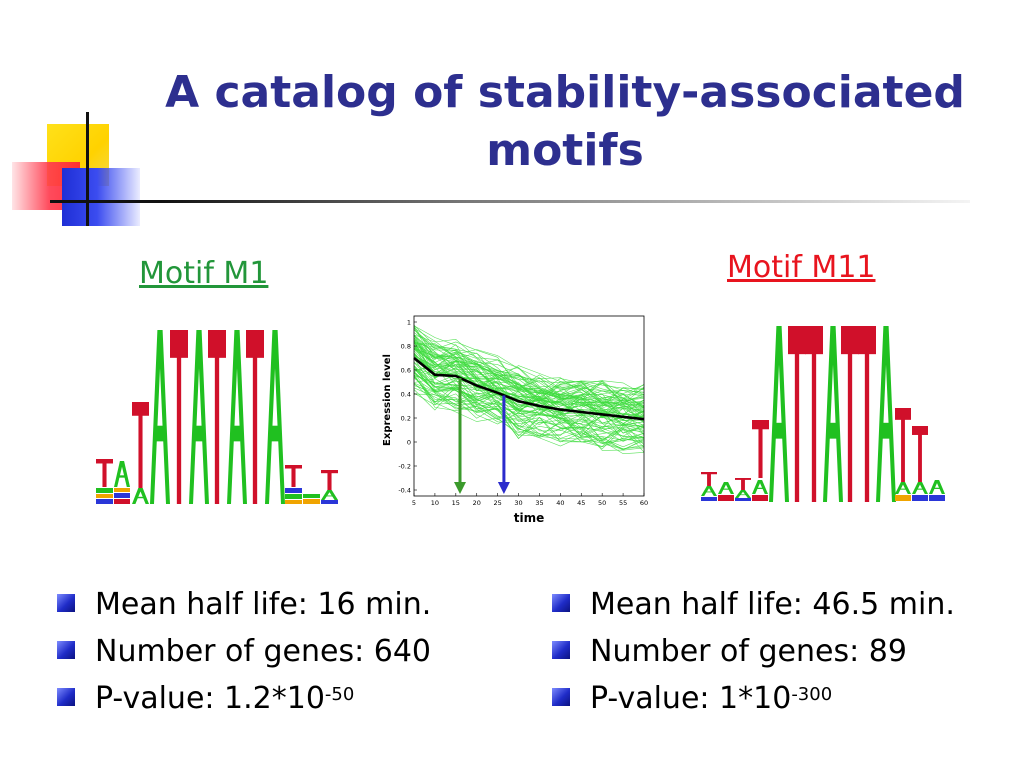 The image size is (1024, 768). Describe the element at coordinates (772, 604) in the screenshot. I see `stat-half-life: Mean half life: 46.5 min.` at that location.